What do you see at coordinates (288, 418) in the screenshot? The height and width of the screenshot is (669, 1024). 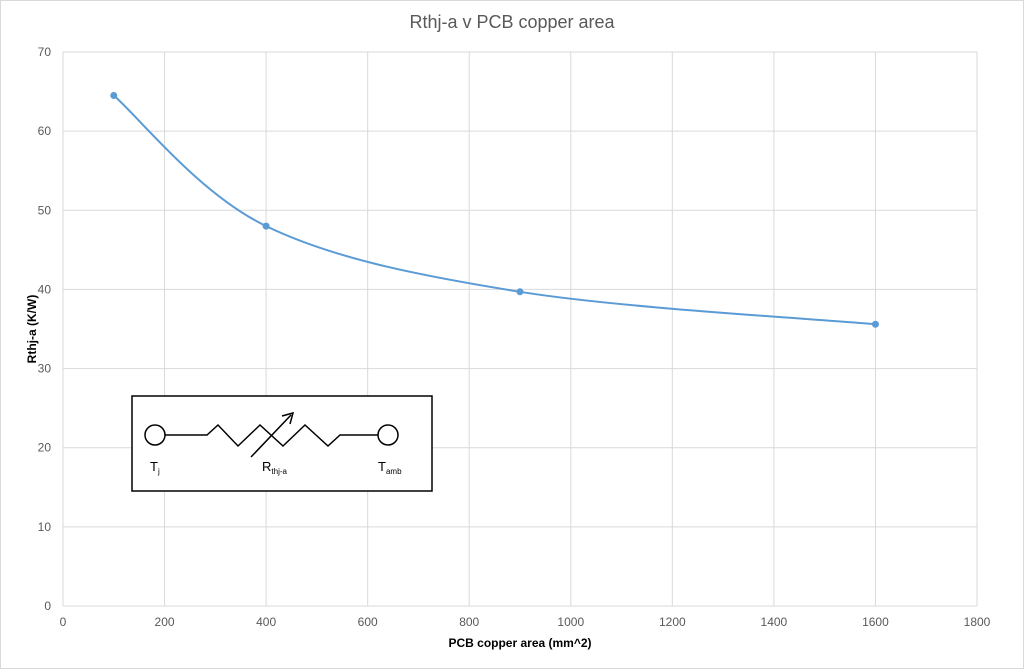 I see `arrow-head-icon` at bounding box center [288, 418].